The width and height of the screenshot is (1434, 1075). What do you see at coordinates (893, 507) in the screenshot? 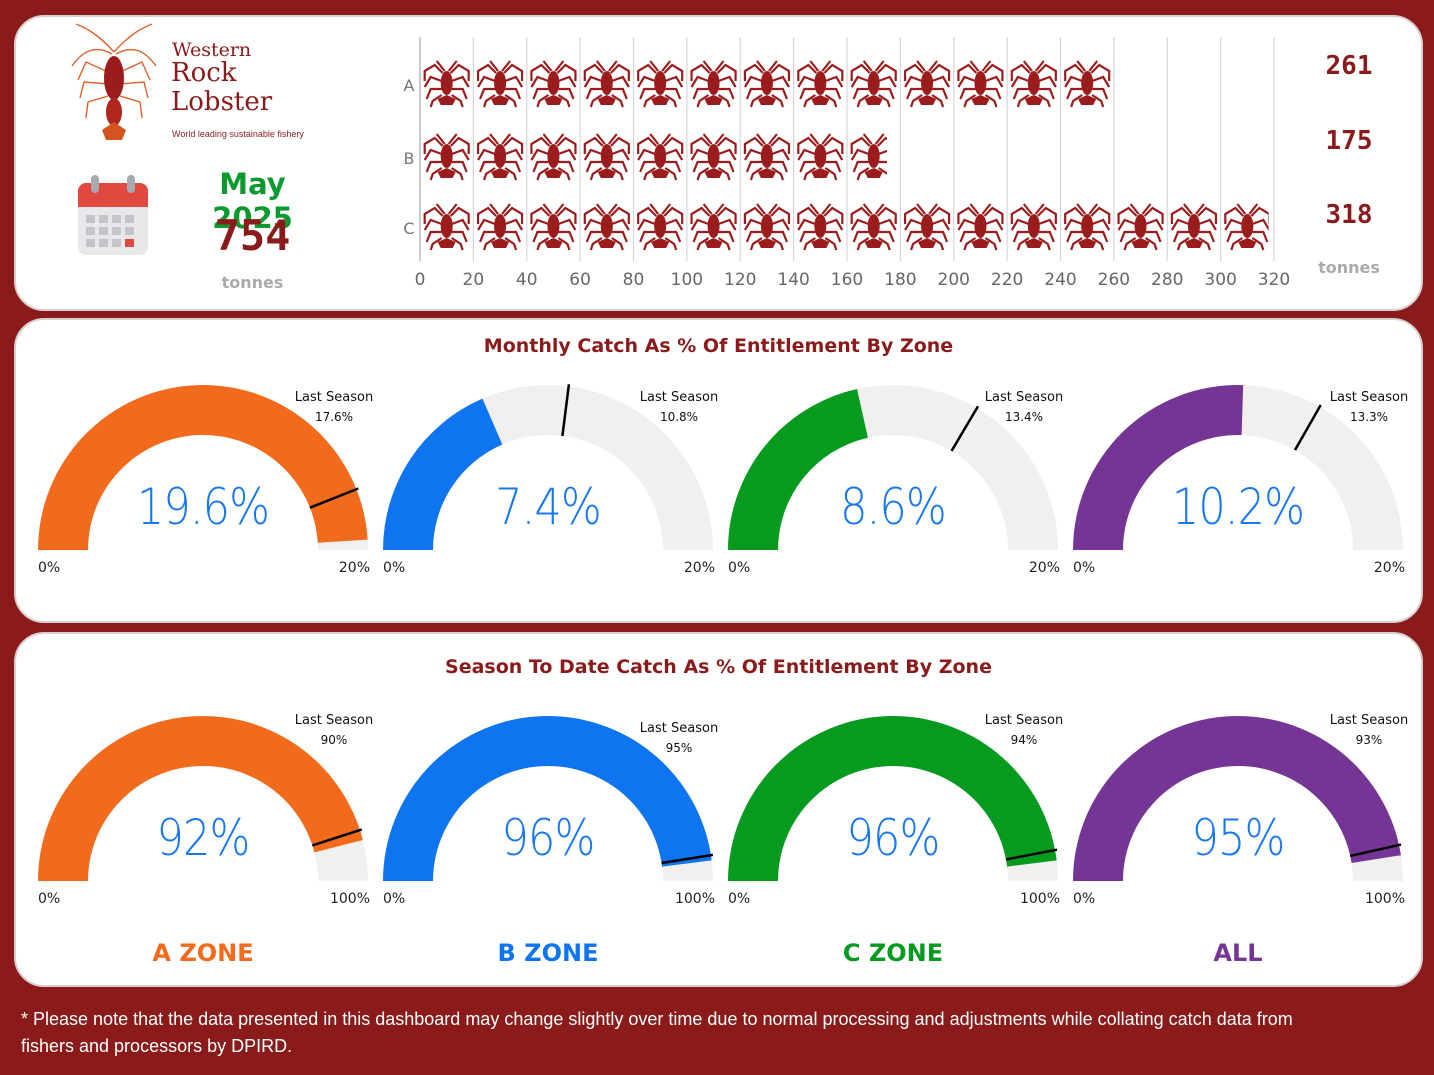
I see `gauge-value: 8.6%` at bounding box center [893, 507].